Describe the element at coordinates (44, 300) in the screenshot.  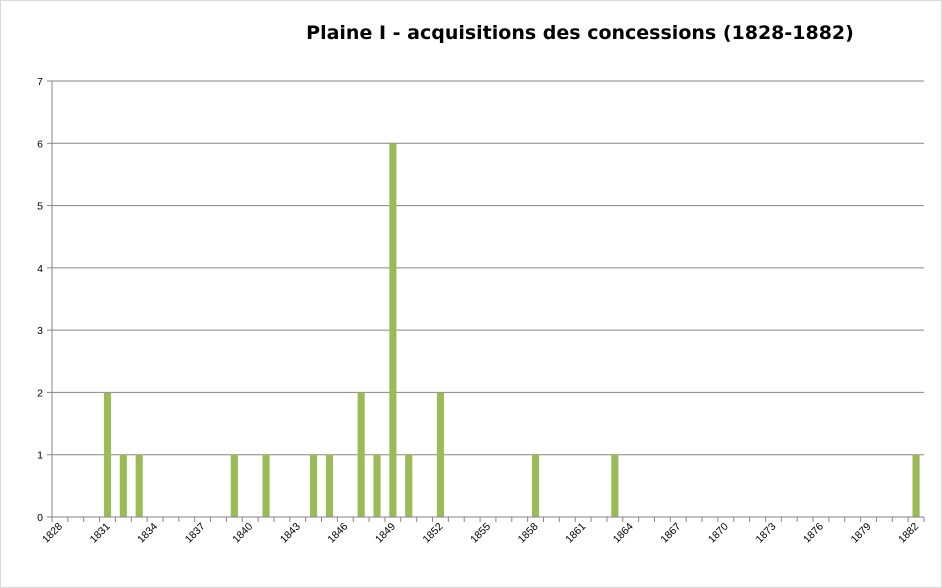
I see `y-axis-ticks: 0 1 2 3 4 5 6 7` at that location.